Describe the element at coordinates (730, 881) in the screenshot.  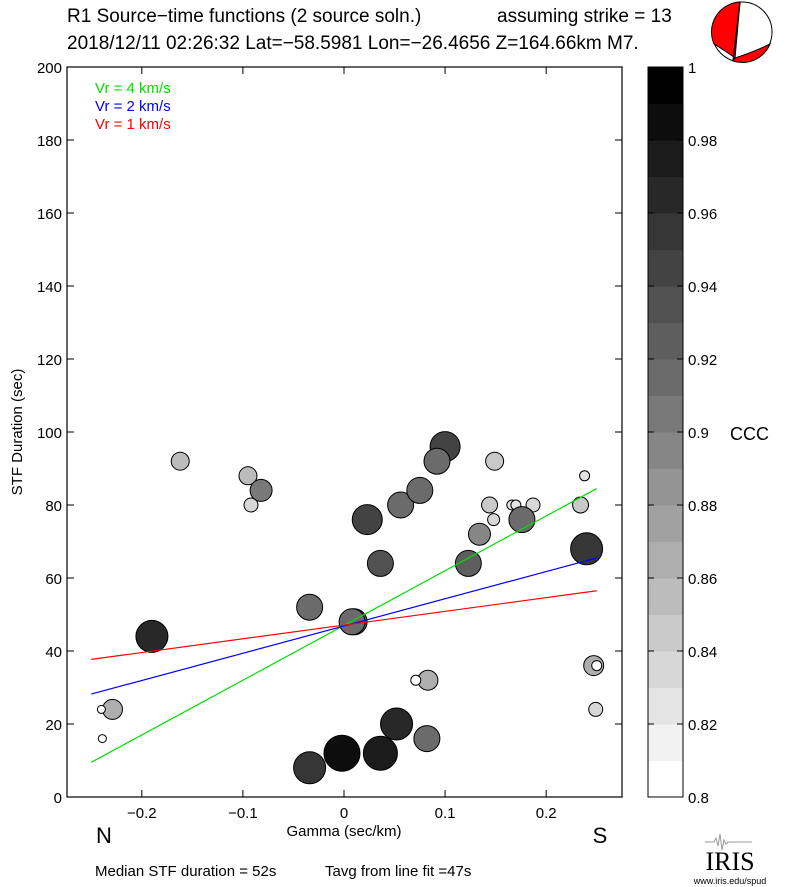
I see `iris-url: www.iris.edu/spud` at that location.